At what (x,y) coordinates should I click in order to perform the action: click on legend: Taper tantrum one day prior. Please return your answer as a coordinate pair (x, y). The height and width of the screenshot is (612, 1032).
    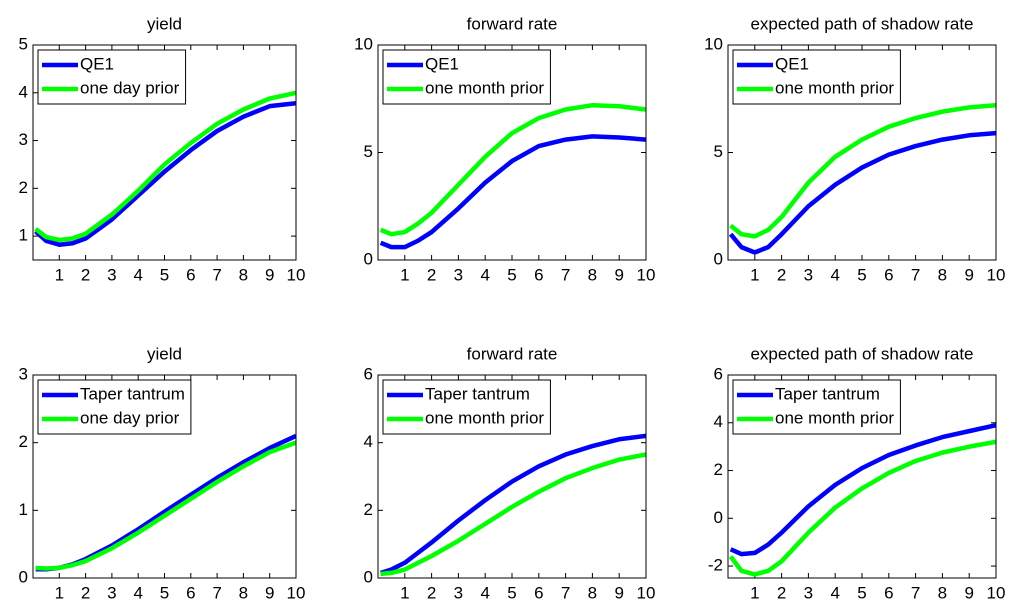
    Looking at the image, I should click on (114, 407).